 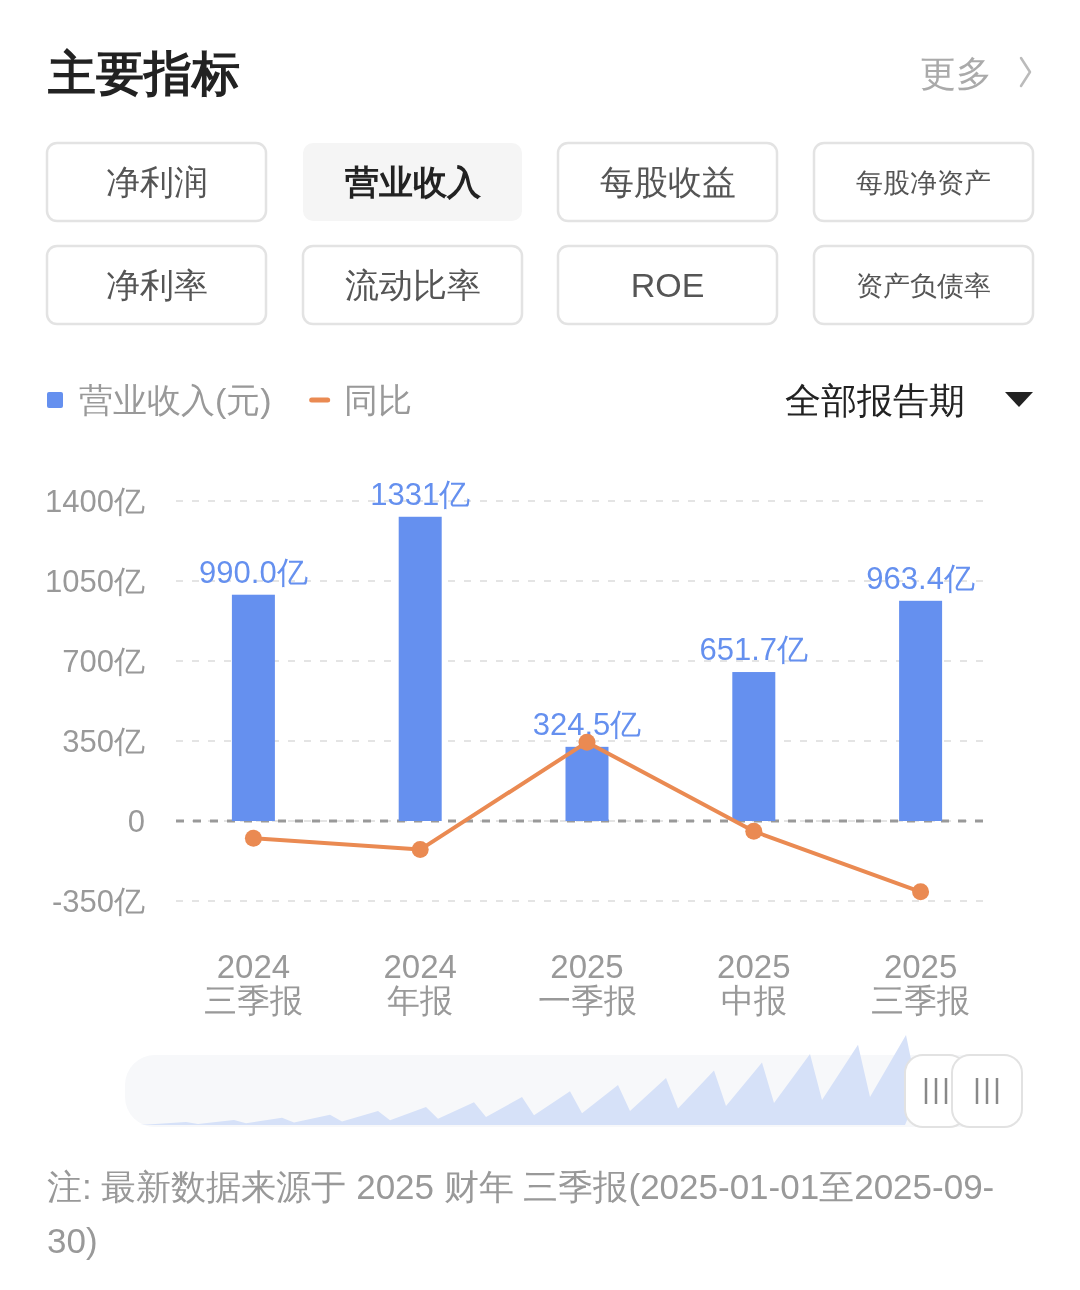 What do you see at coordinates (103, 661) in the screenshot?
I see `y-tick-label: 700亿` at bounding box center [103, 661].